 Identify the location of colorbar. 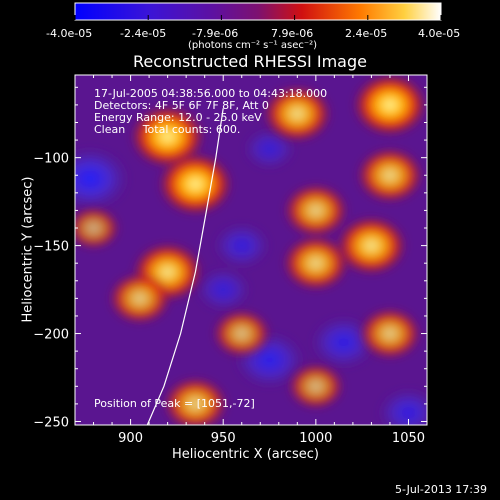
(258, 11).